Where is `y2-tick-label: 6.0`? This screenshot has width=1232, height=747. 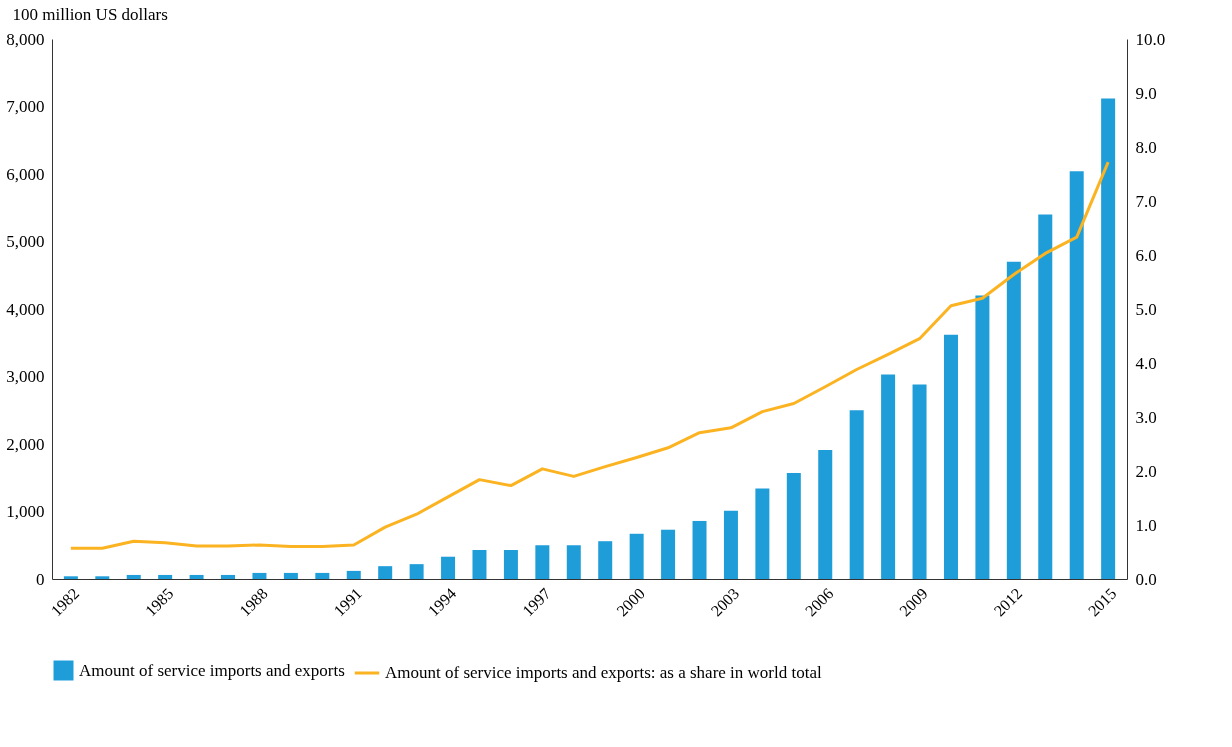
y2-tick-label: 6.0 is located at coordinates (1146, 255).